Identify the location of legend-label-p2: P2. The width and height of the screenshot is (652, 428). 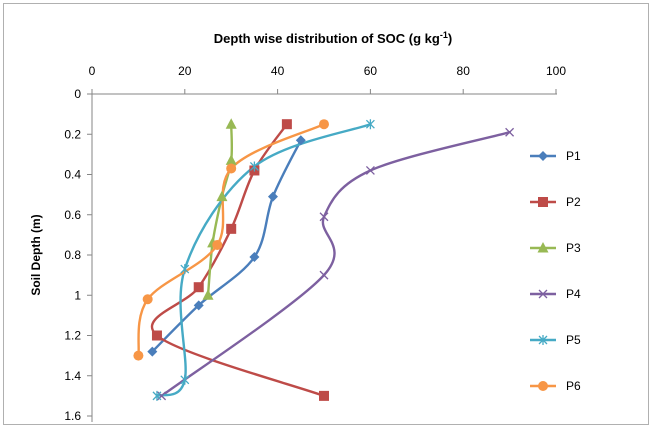
(573, 202).